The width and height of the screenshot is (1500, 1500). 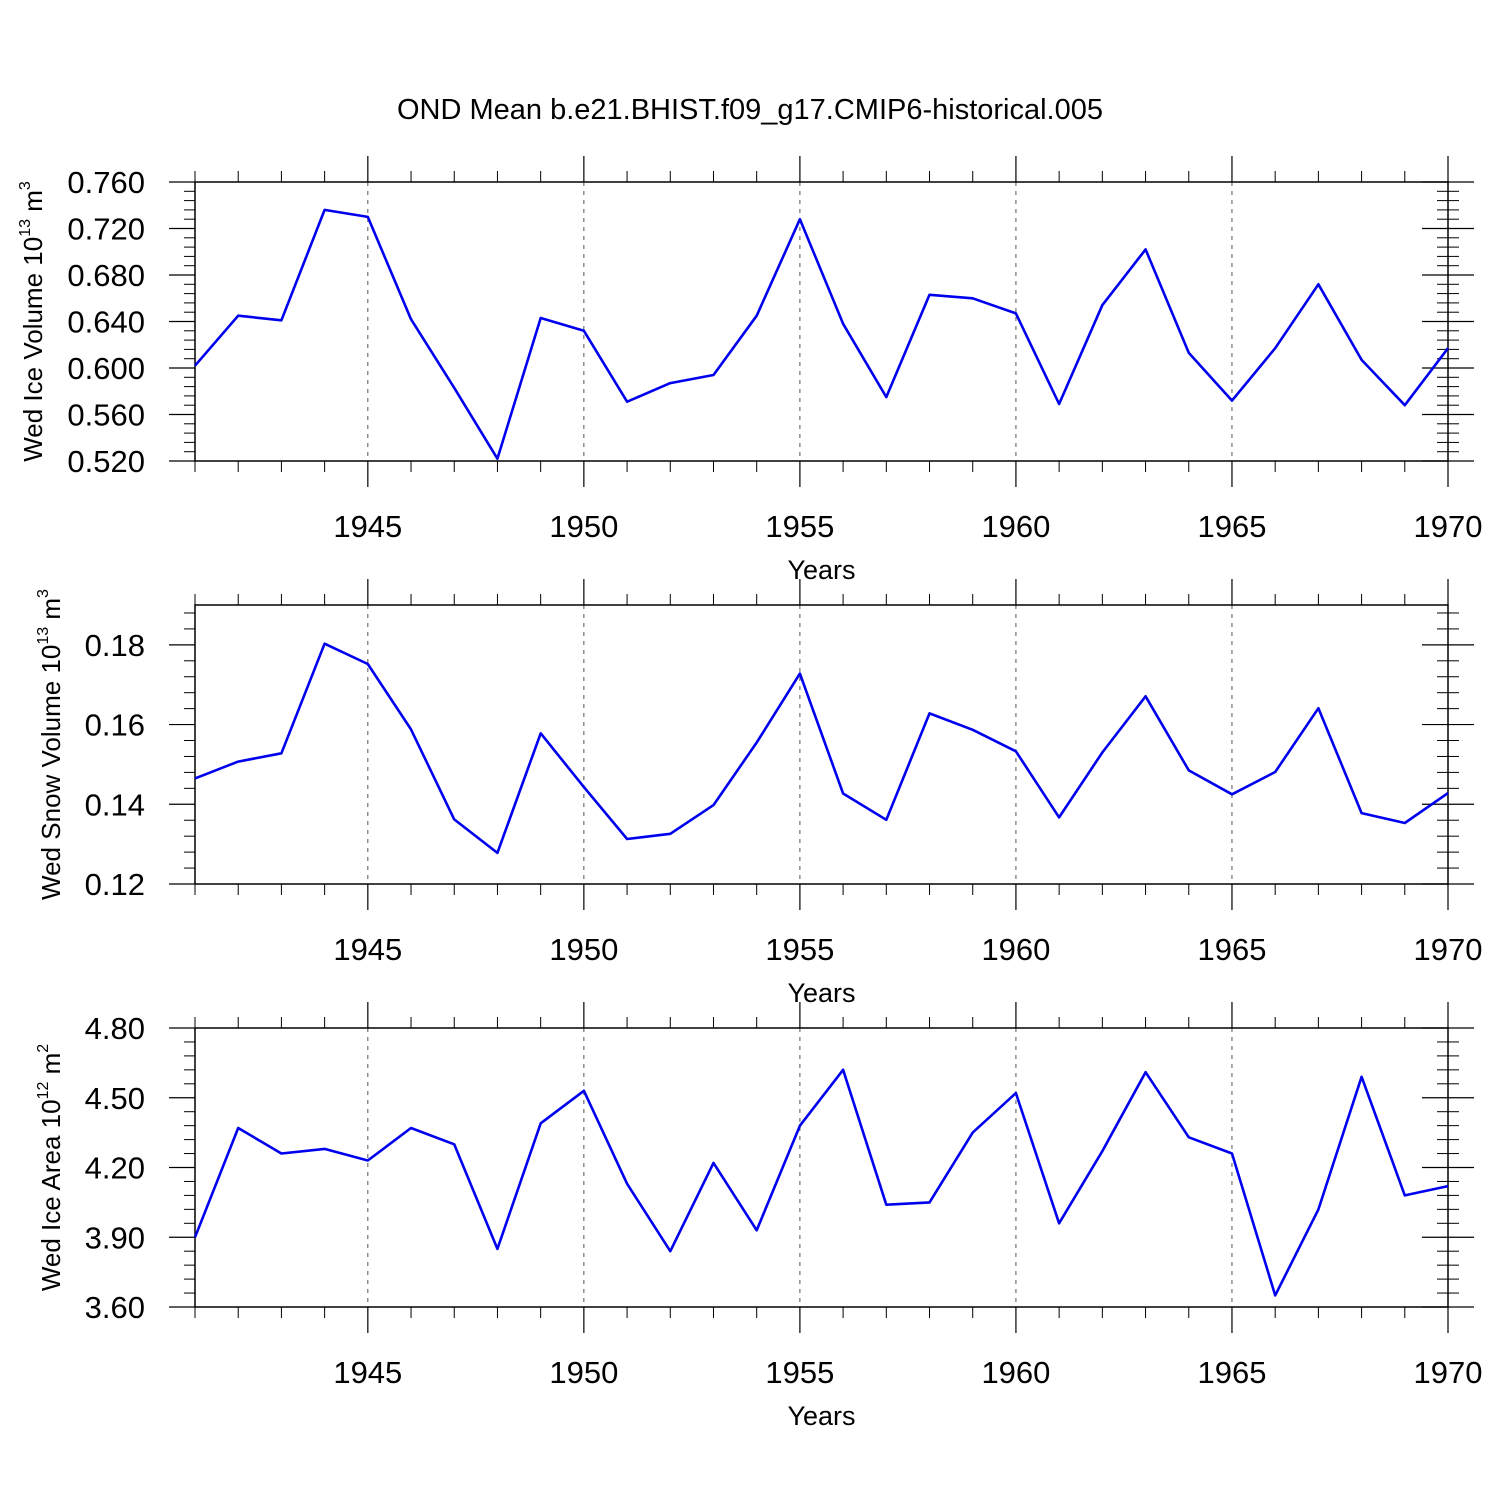 What do you see at coordinates (115, 1237) in the screenshot?
I see `y-tick-label: 3.90` at bounding box center [115, 1237].